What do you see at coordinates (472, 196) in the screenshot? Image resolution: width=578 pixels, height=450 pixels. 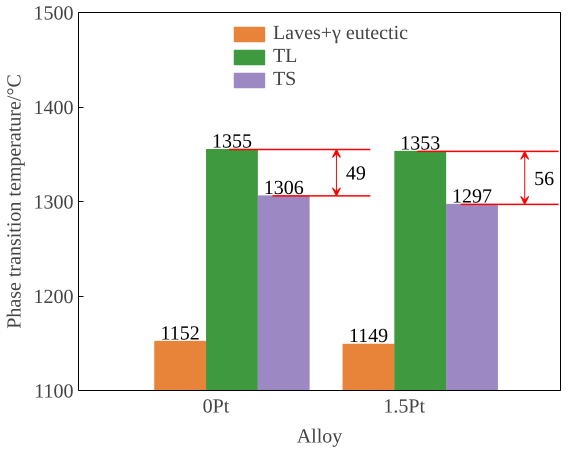 I see `data-label: 1297` at bounding box center [472, 196].